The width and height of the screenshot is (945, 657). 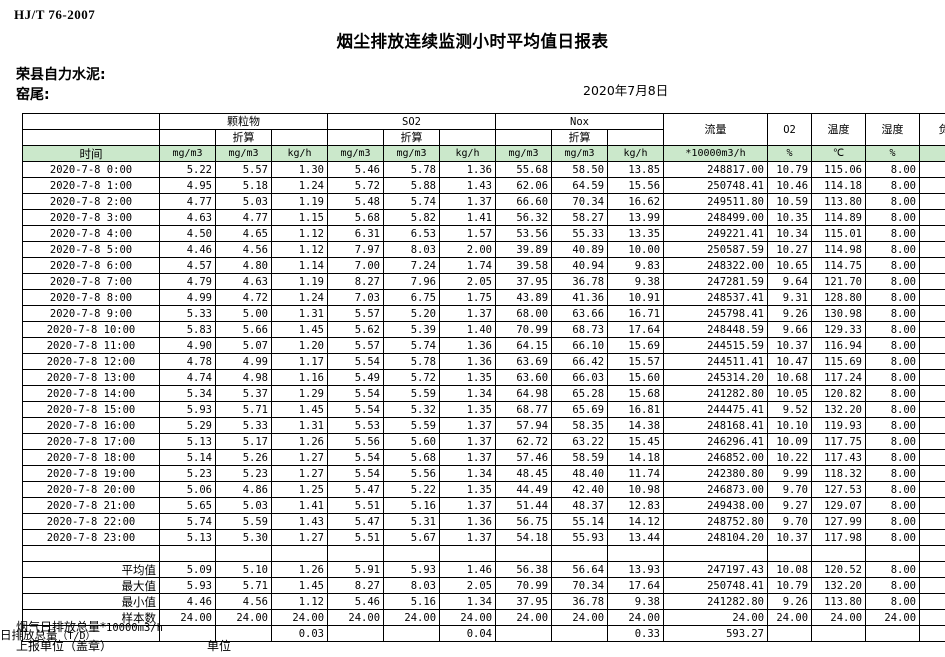 I want to click on cell-value-4: 5.20, so click(x=412, y=313).